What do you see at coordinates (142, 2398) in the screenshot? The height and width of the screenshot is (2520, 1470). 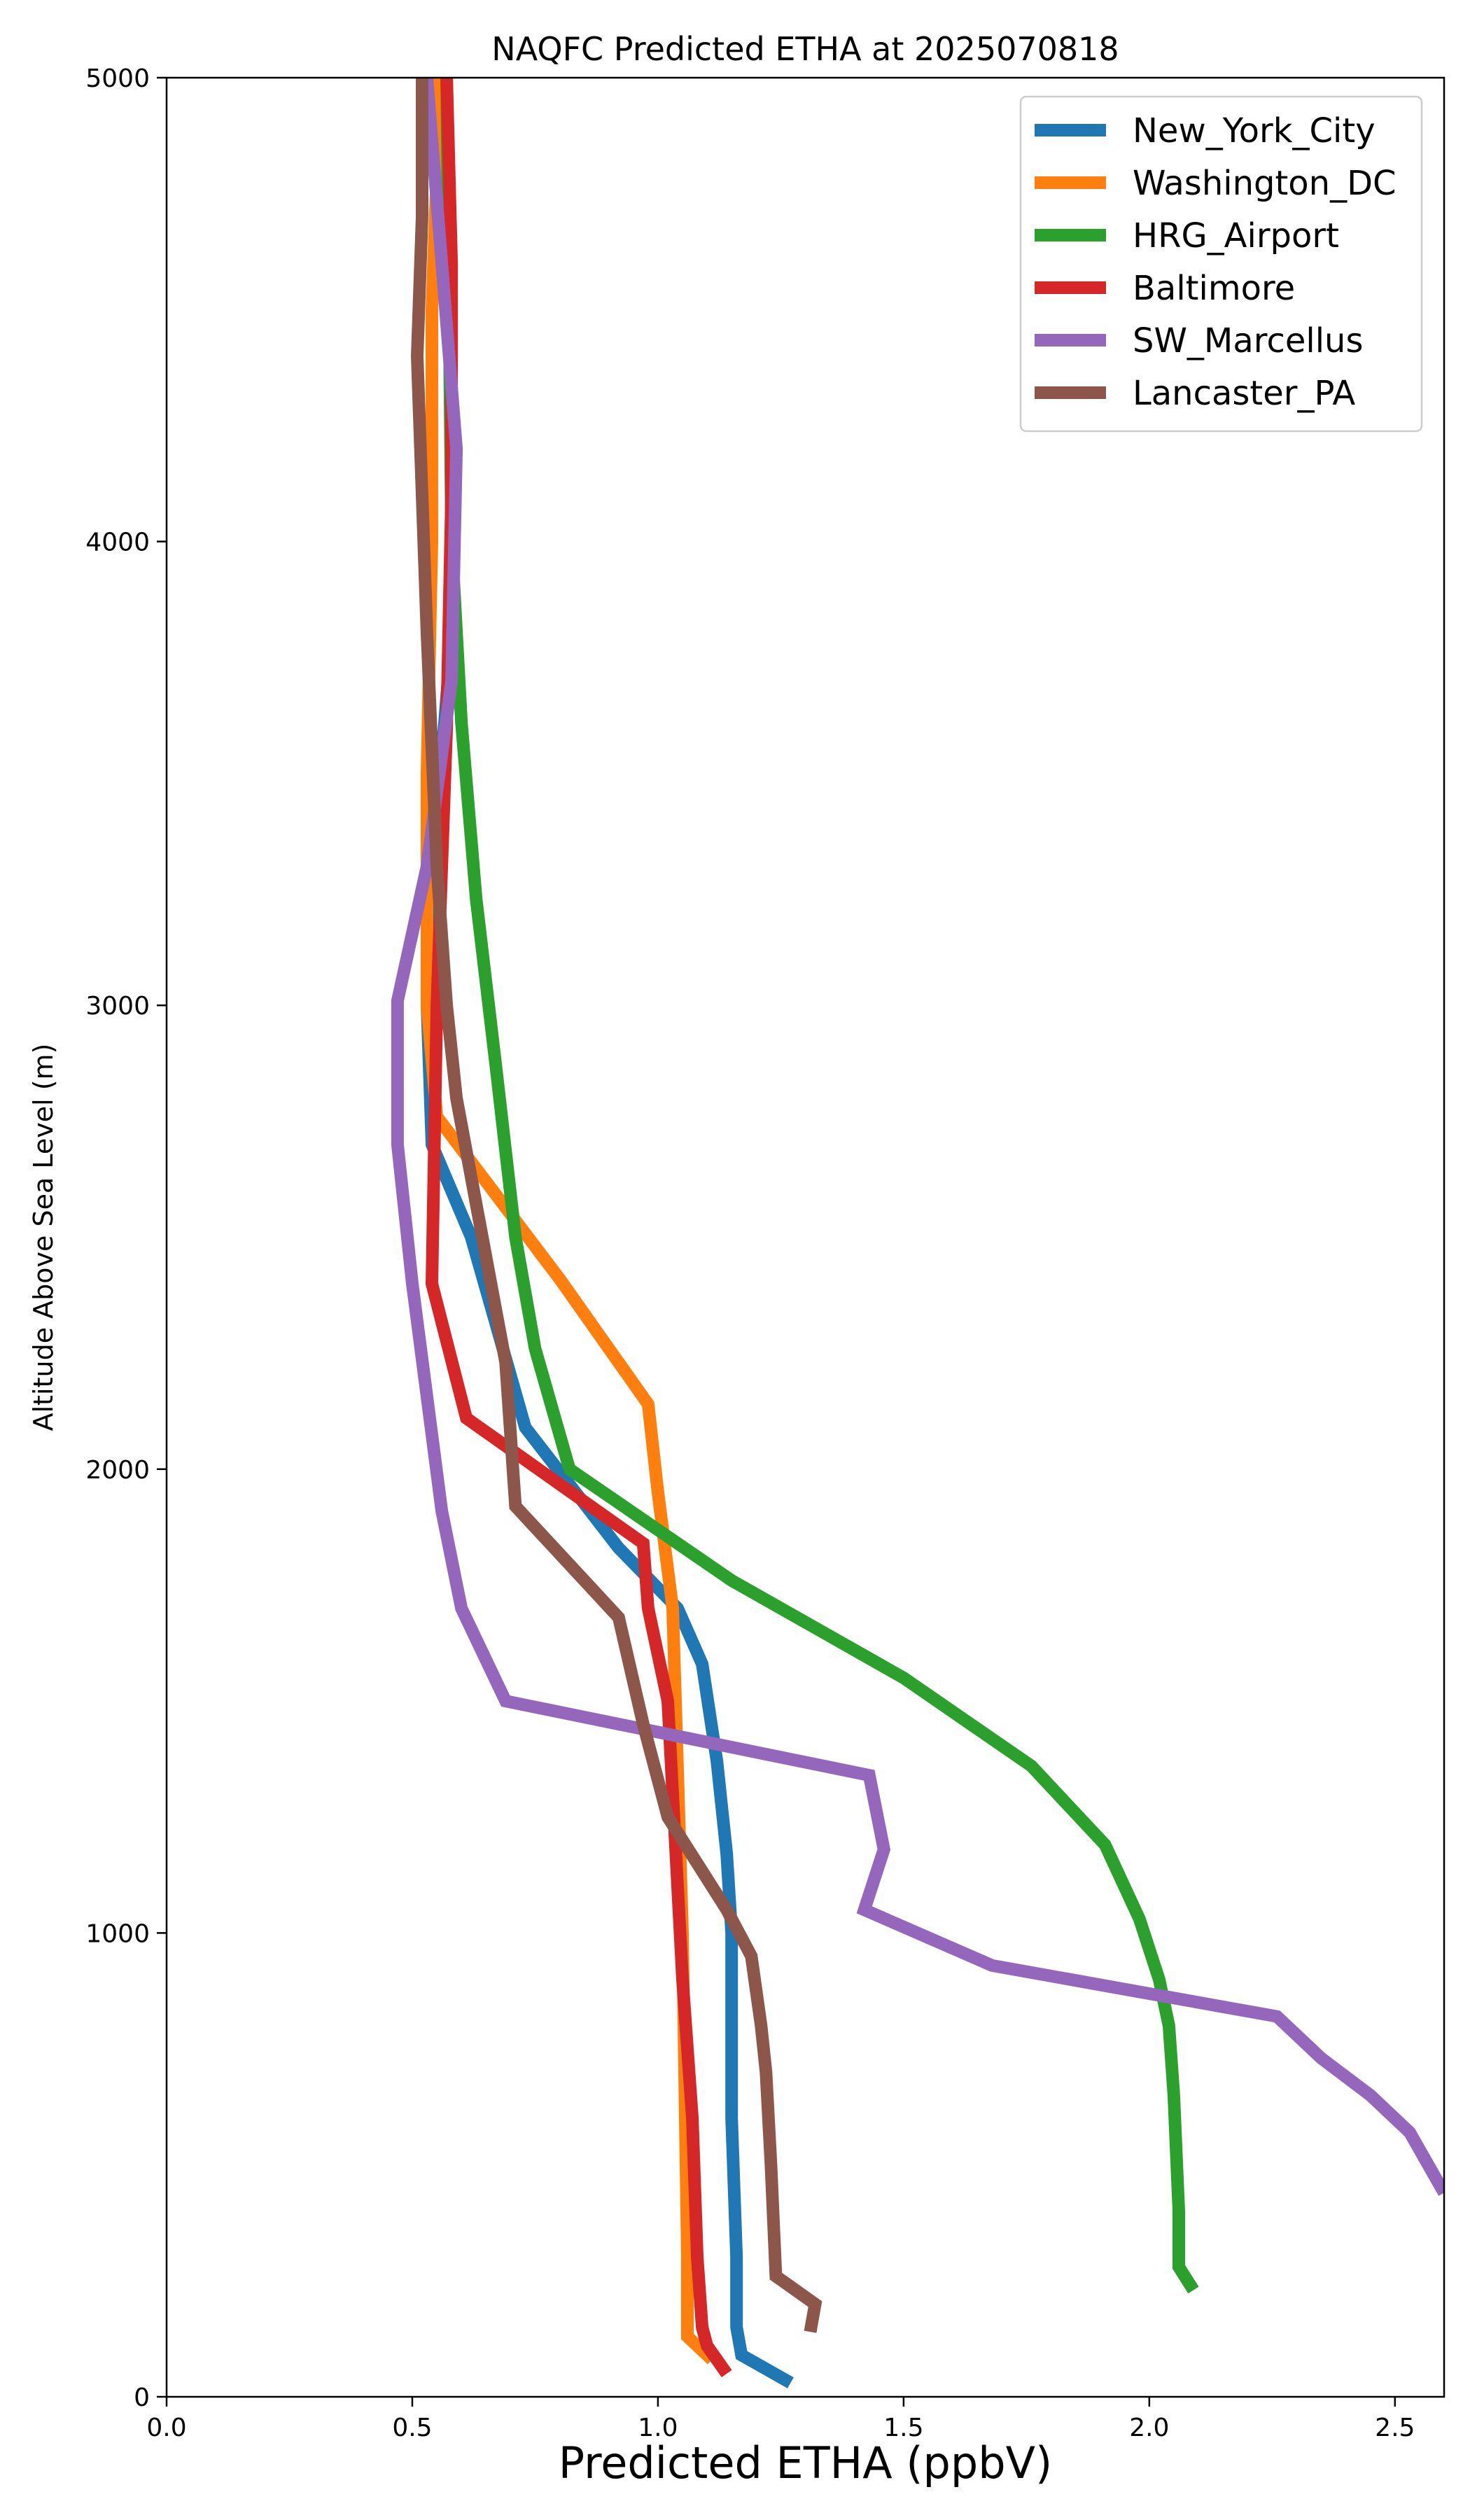 I see `y-tick-label: 0` at bounding box center [142, 2398].